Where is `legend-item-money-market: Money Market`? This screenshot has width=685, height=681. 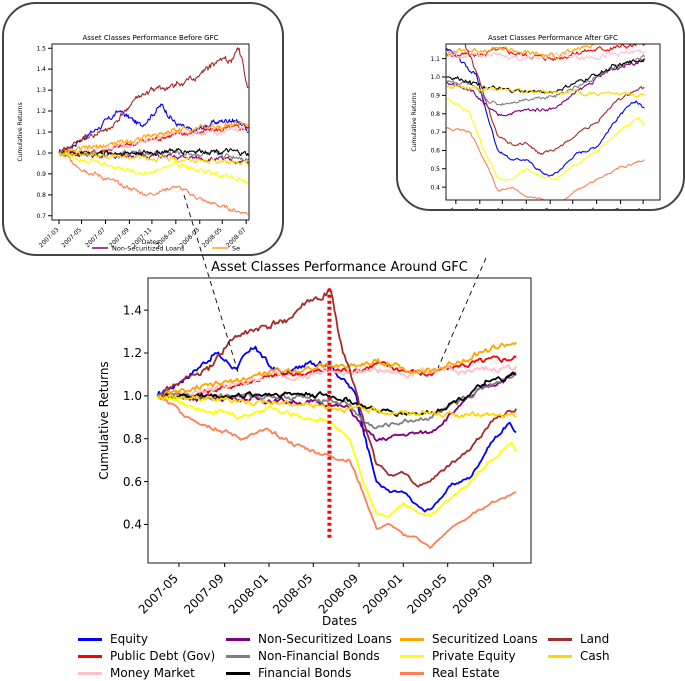 legend-item-money-market: Money Market is located at coordinates (136, 673).